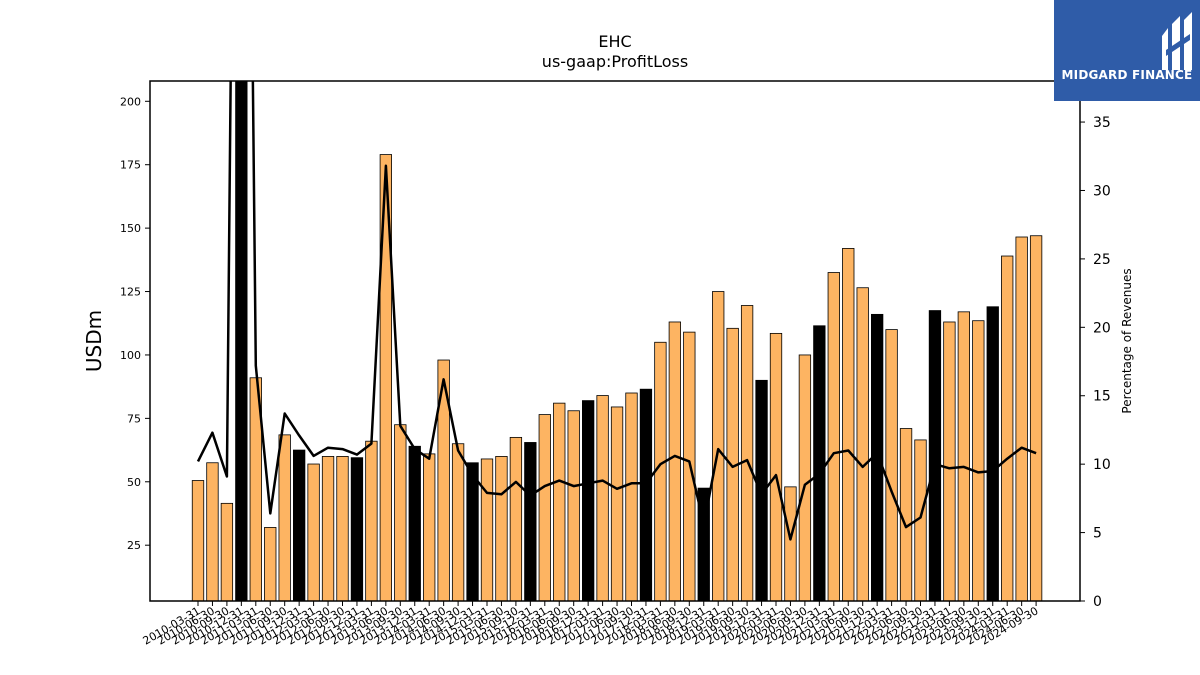 The image size is (1200, 675). What do you see at coordinates (1127, 75) in the screenshot?
I see `logo-text: MIDGARD FINANCE` at bounding box center [1127, 75].